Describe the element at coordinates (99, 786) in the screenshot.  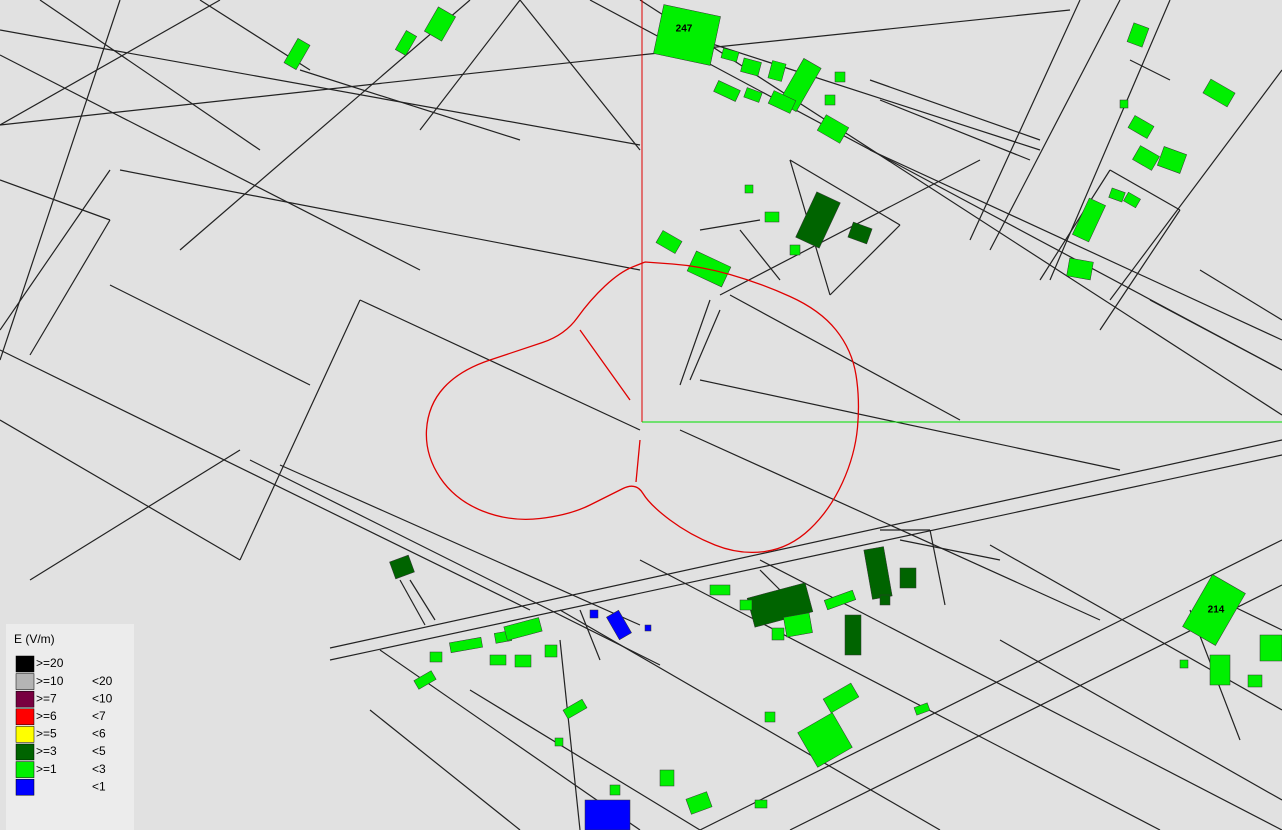
I see `legend-max: <1` at that location.